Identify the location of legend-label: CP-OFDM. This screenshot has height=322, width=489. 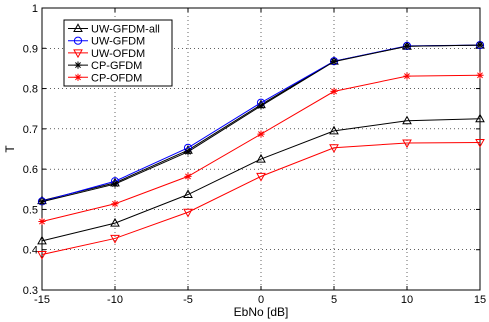
(116, 78).